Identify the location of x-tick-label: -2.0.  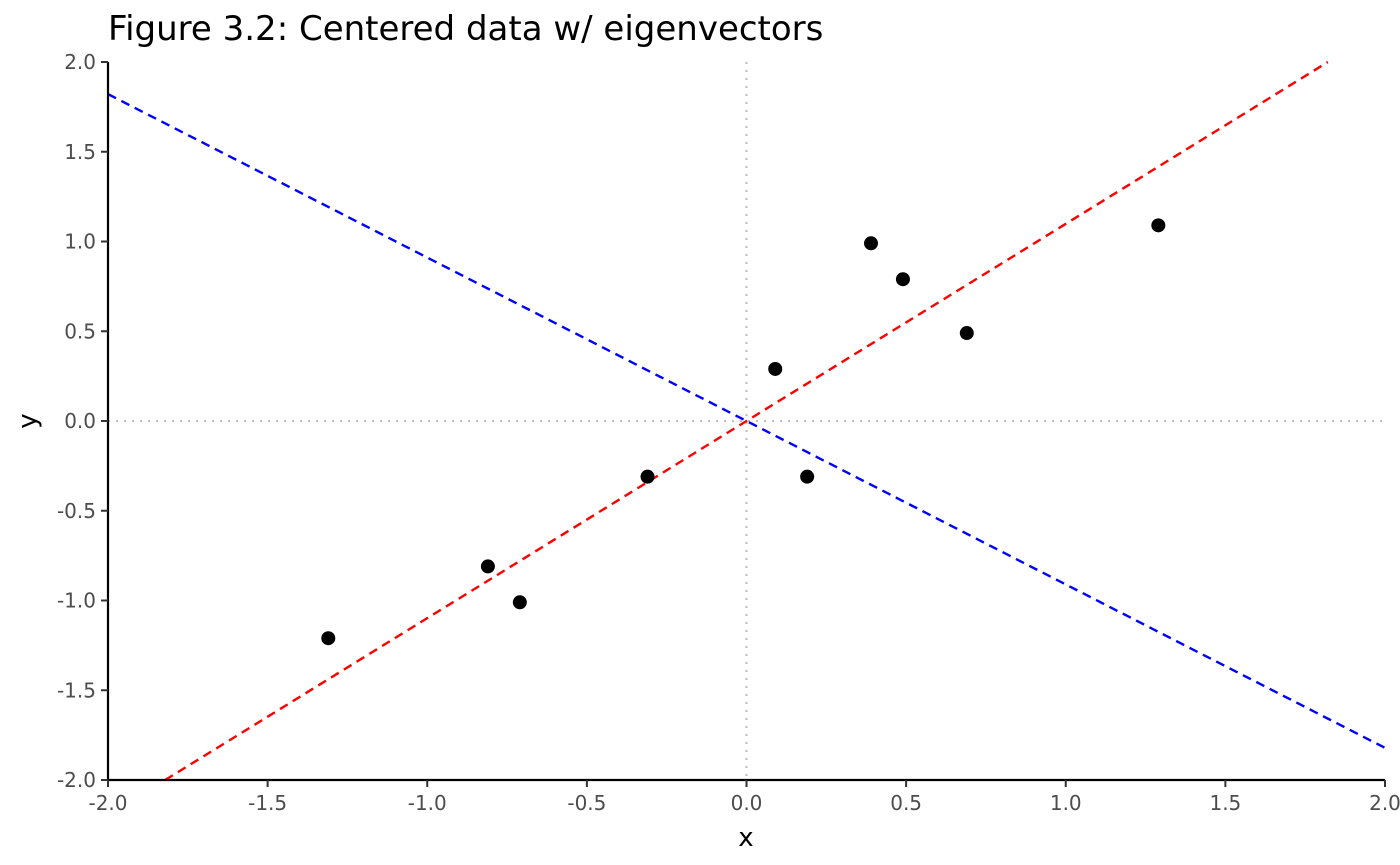
(107, 803).